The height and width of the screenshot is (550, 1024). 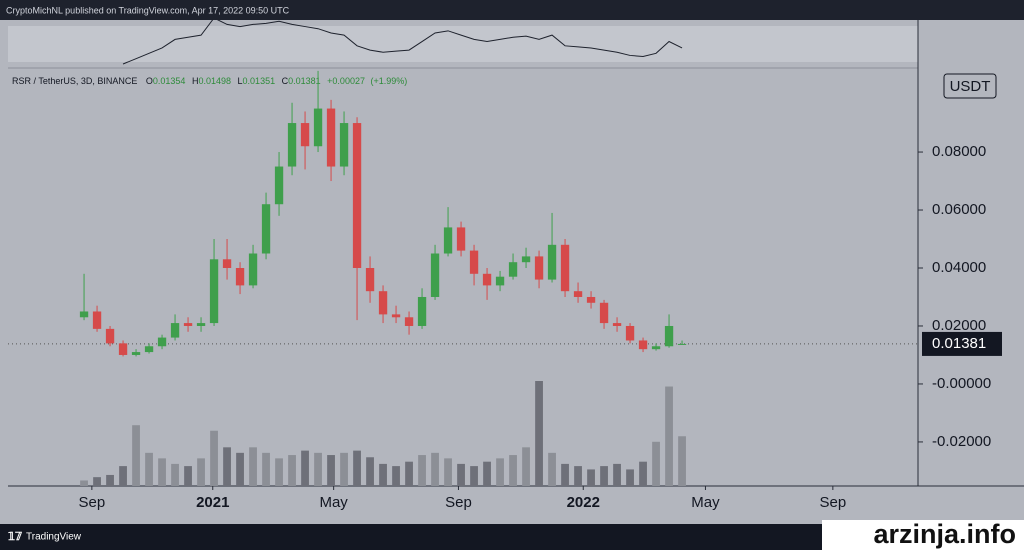 I want to click on y-tick-label: -0.02000, so click(x=961, y=441).